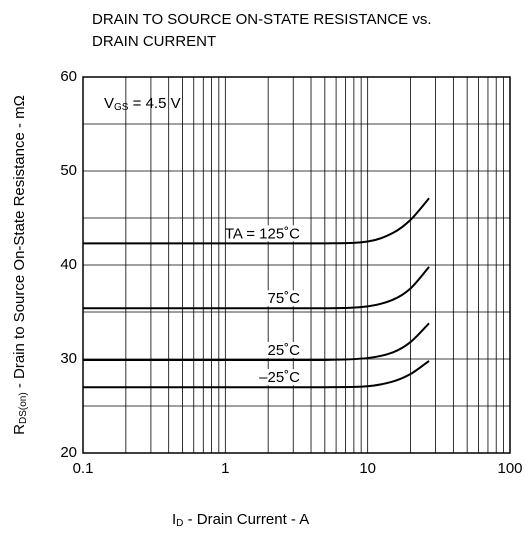 The image size is (528, 534). What do you see at coordinates (367, 468) in the screenshot?
I see `x-tick-label: 10` at bounding box center [367, 468].